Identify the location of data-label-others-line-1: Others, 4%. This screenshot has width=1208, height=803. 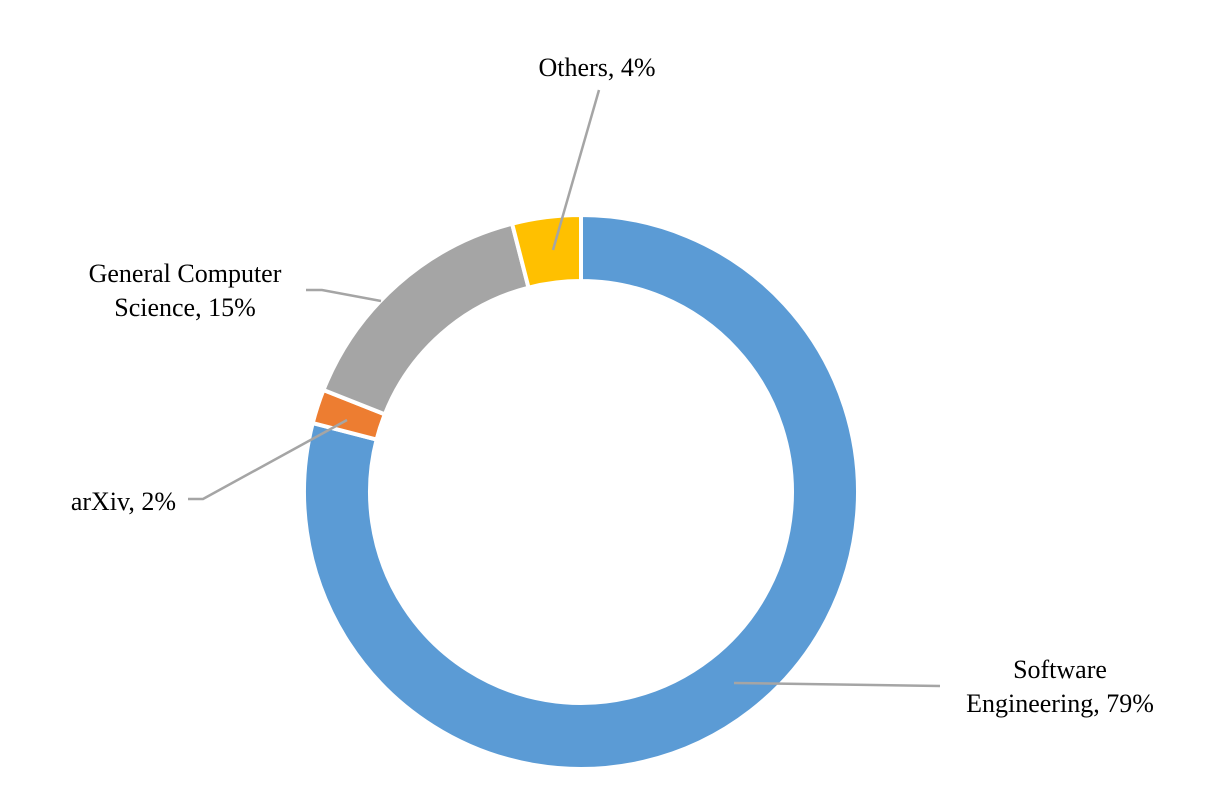
(597, 67).